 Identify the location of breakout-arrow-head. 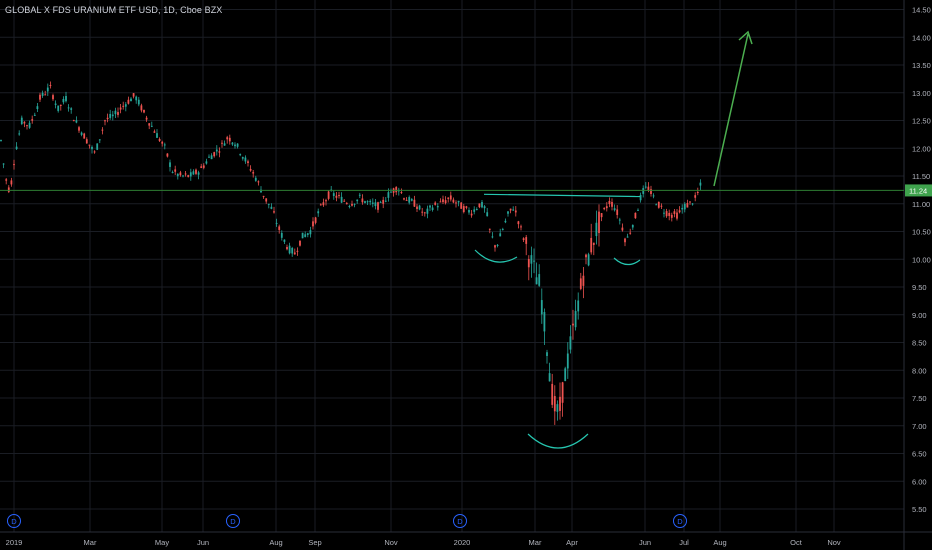
(745, 37).